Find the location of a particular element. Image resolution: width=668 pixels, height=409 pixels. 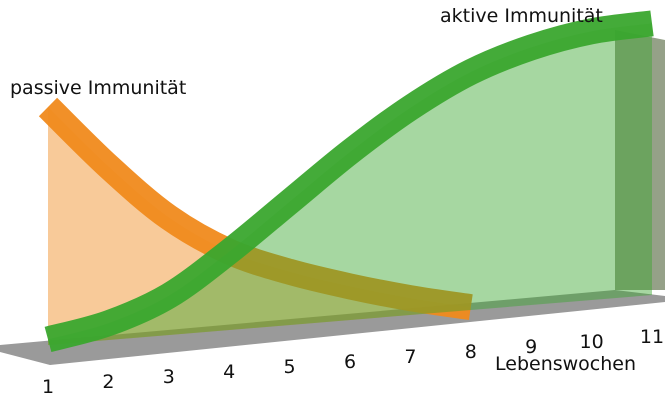

x-tick-label: 8 is located at coordinates (471, 352).